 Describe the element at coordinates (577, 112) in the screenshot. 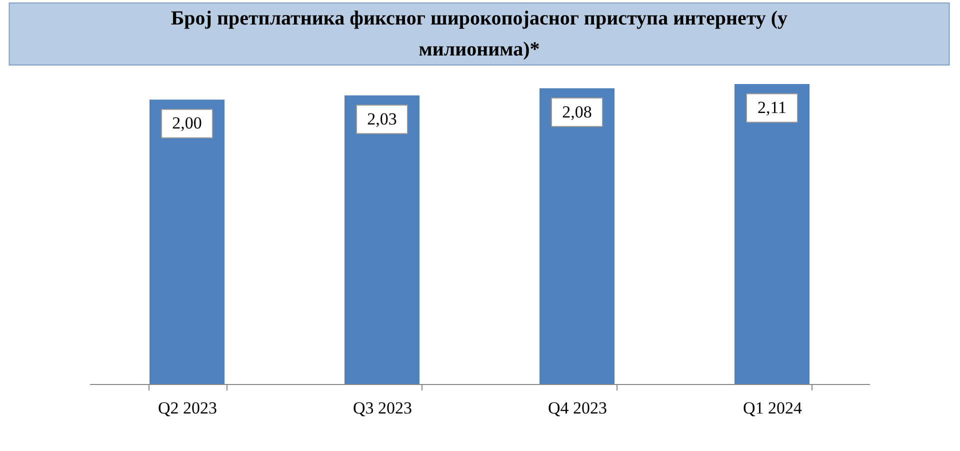

I see `data-label: 2,08` at that location.